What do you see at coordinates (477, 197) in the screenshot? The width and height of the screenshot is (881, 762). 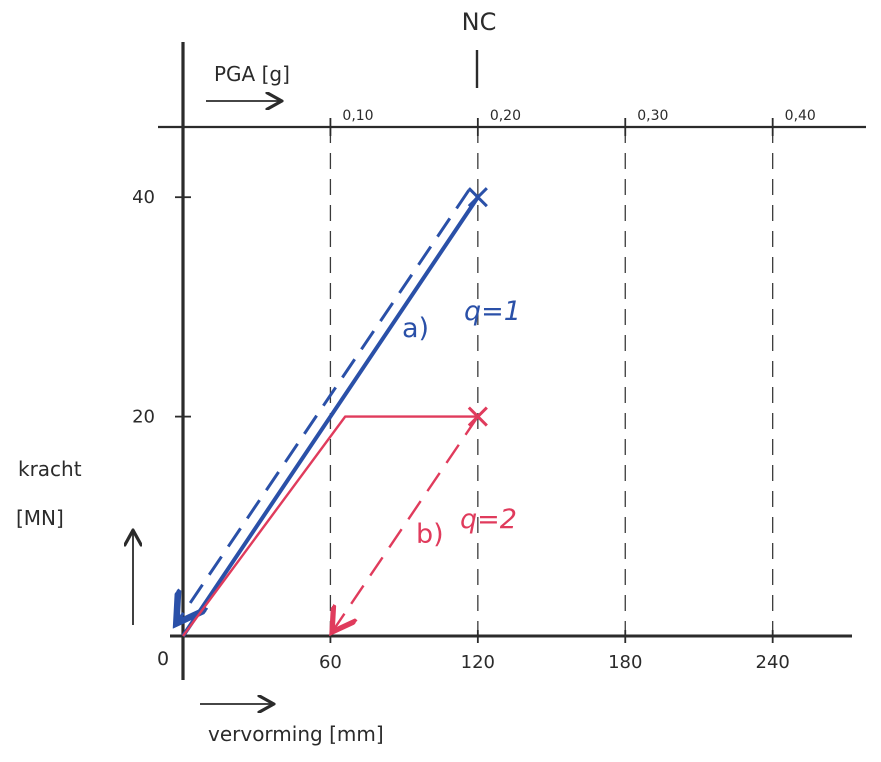 I see `series-a-end-marker-stroke2` at bounding box center [477, 197].